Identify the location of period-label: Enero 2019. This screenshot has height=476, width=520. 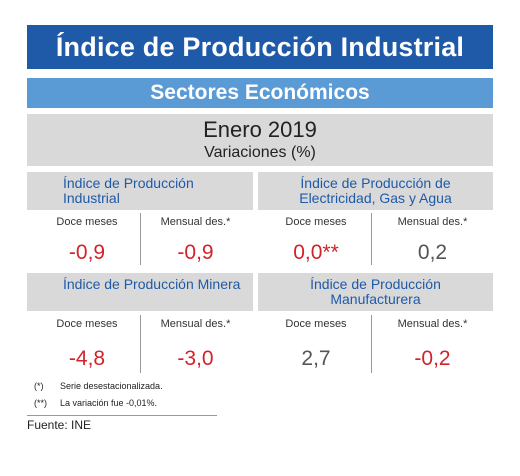
(260, 129).